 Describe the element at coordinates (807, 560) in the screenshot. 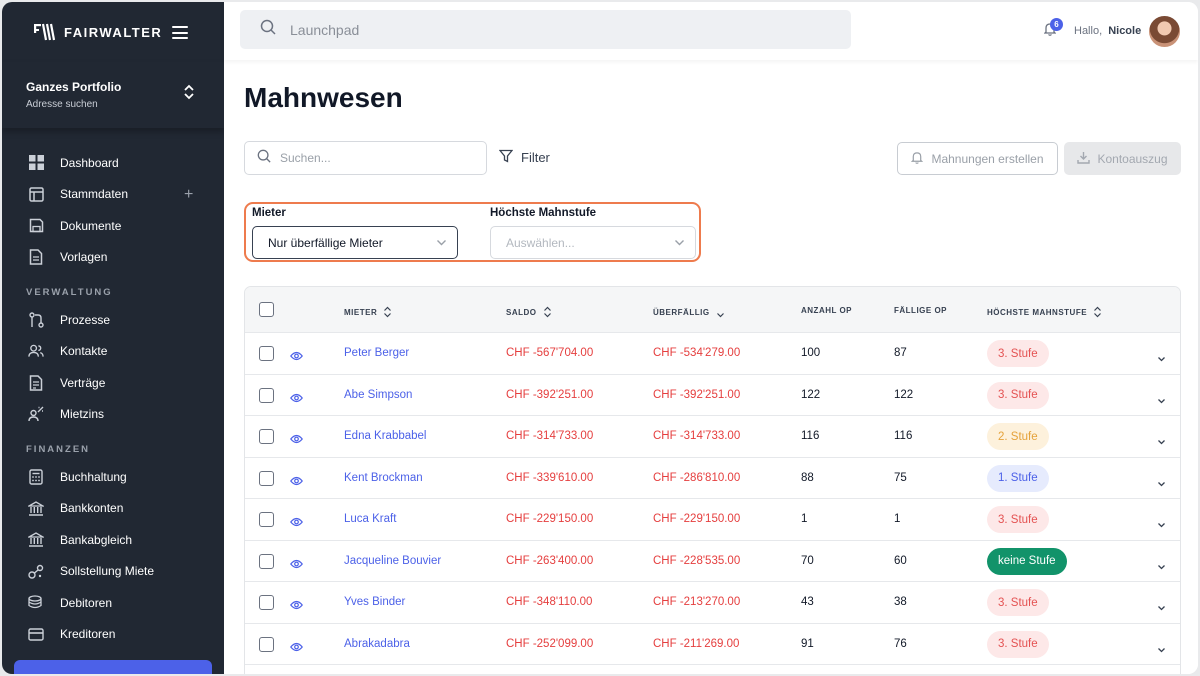

I see `anzahl-op-value: 70` at that location.